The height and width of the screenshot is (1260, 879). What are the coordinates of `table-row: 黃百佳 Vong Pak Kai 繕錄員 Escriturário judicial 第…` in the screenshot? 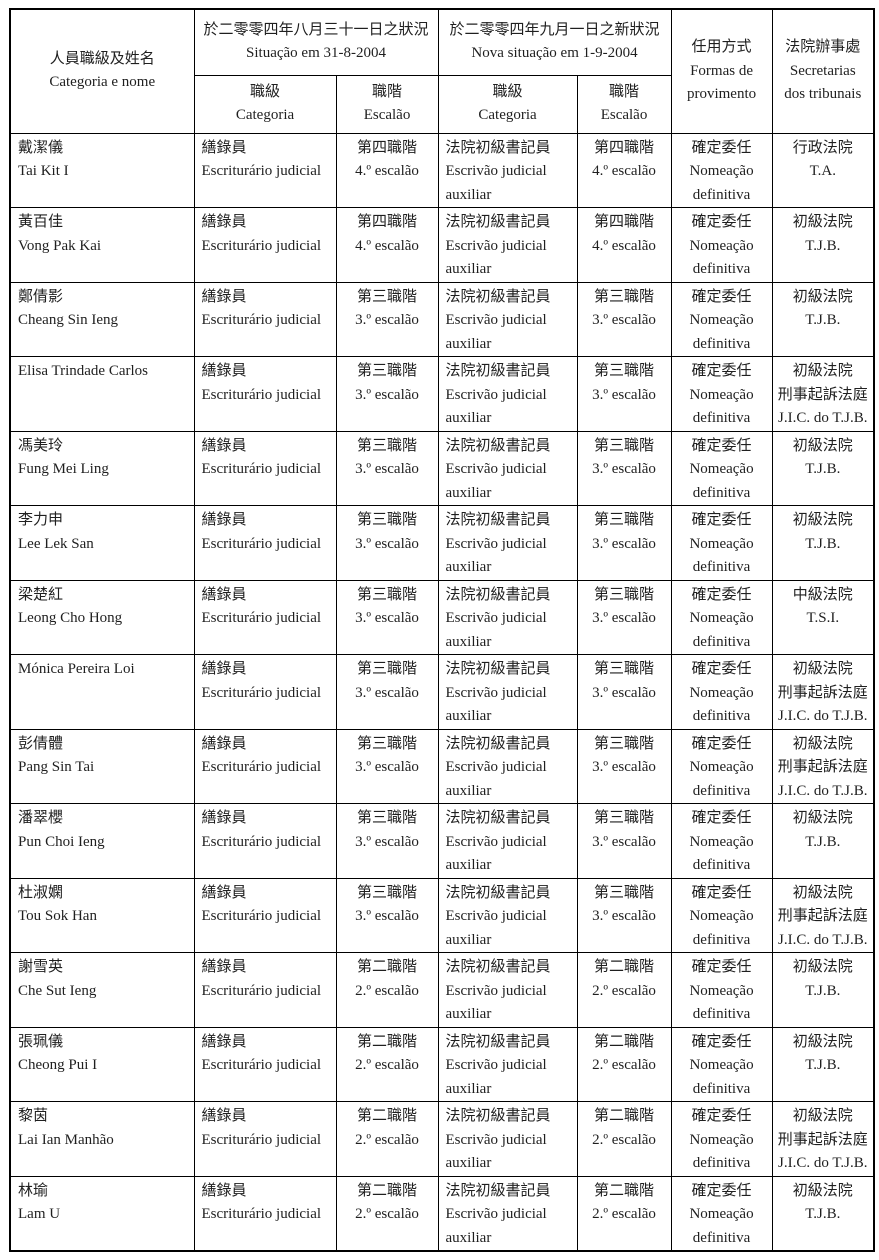 It's located at (442, 245).